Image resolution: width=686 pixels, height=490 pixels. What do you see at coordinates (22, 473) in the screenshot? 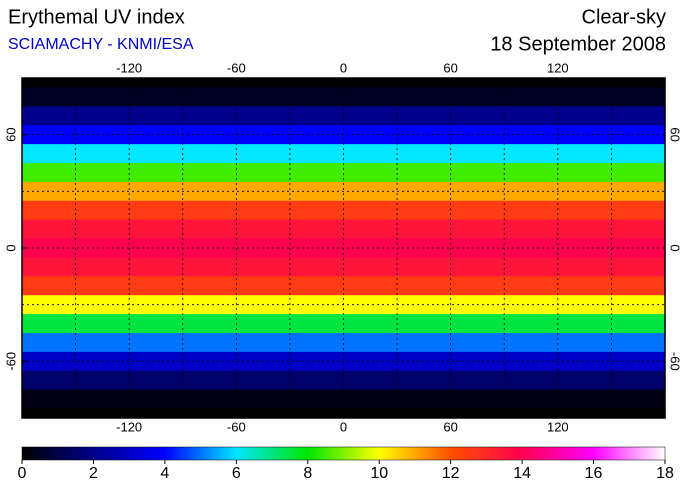
I see `colorbar-tick-label: 0` at bounding box center [22, 473].